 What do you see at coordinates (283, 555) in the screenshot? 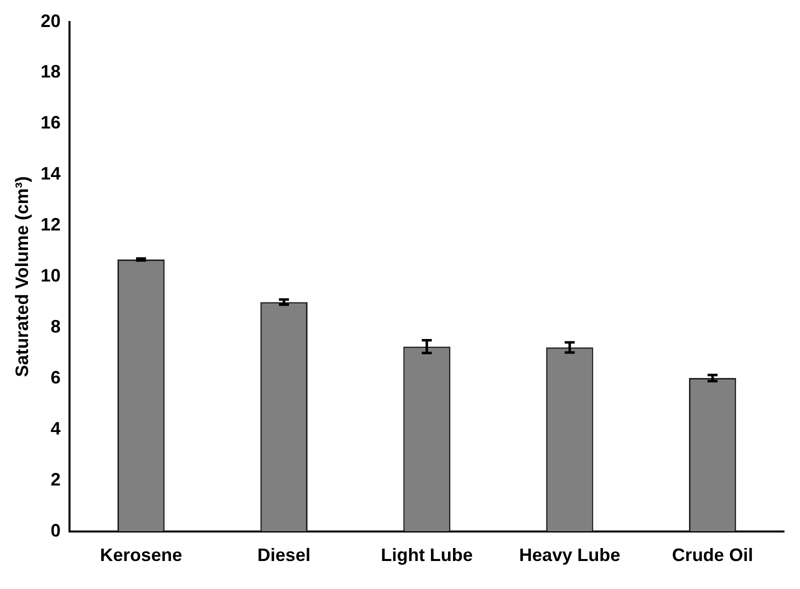
I see `x-tick-label: Diesel` at bounding box center [283, 555].